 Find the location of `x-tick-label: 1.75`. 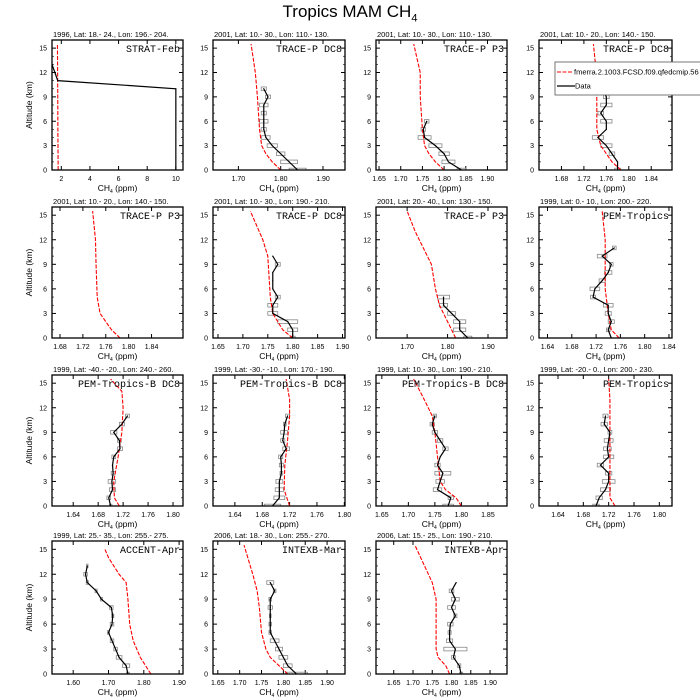

x-tick-label: 1.75 is located at coordinates (435, 515).